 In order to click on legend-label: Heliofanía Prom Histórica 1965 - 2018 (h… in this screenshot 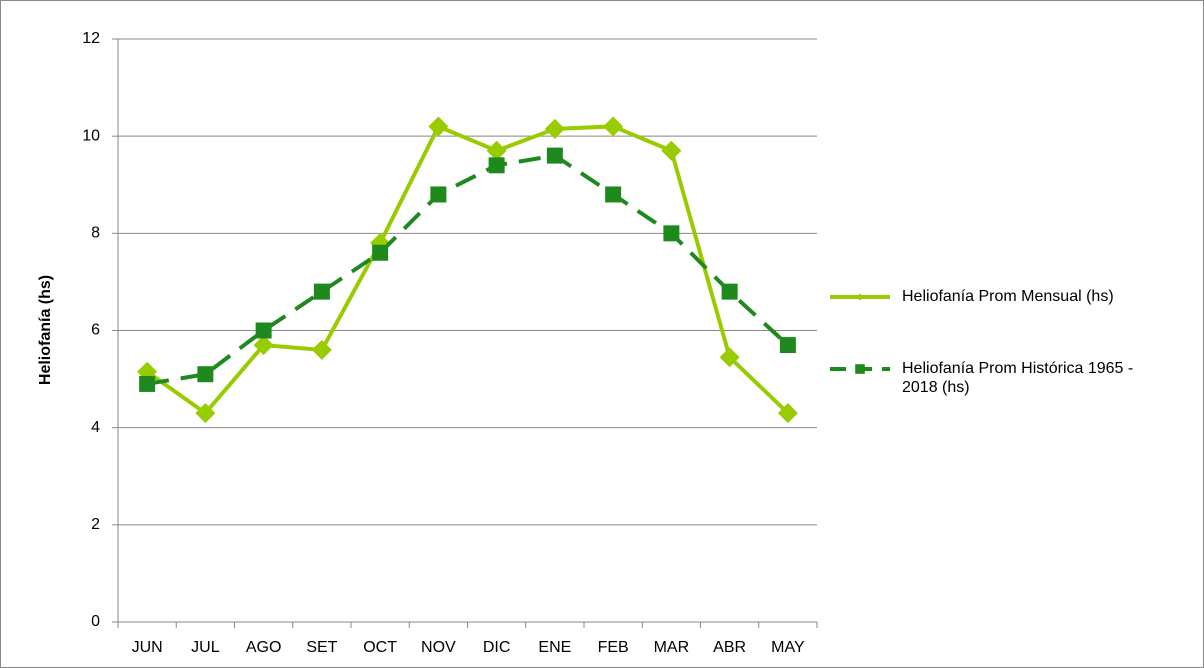, I will do `click(1018, 378)`.